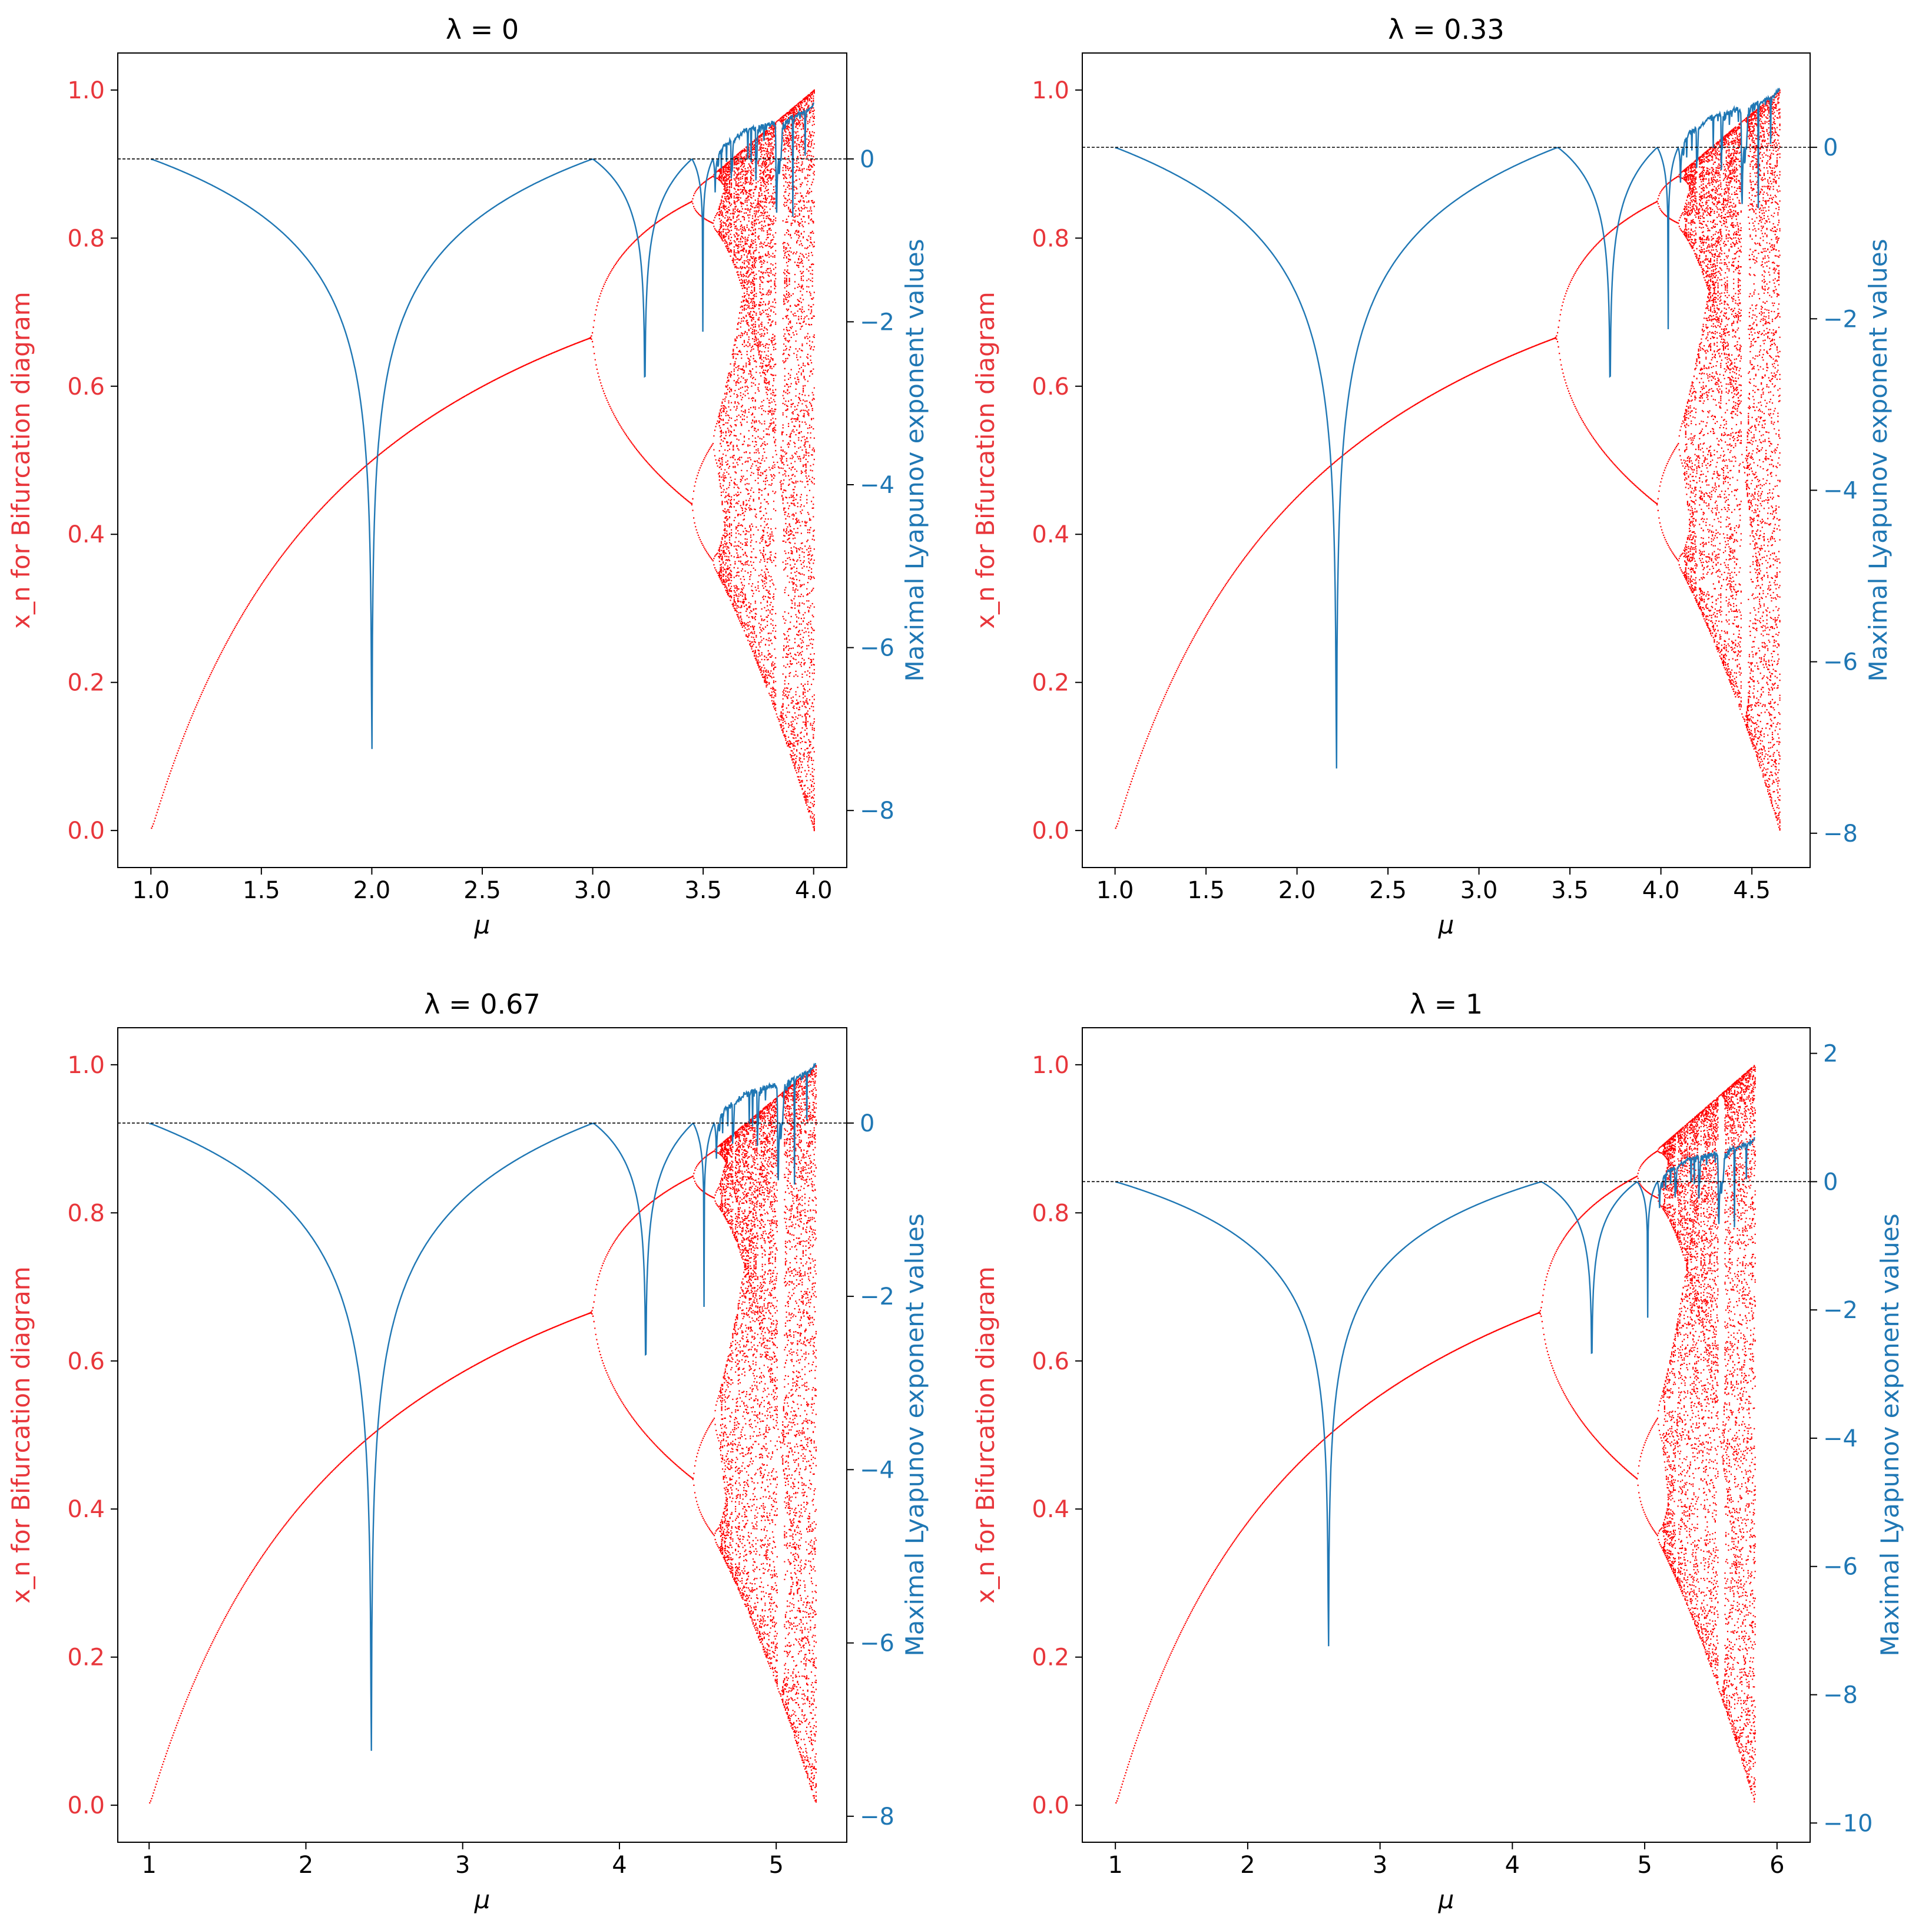 The height and width of the screenshot is (1930, 1932). Describe the element at coordinates (1848, 1823) in the screenshot. I see `y-right-tick-label: −10` at that location.